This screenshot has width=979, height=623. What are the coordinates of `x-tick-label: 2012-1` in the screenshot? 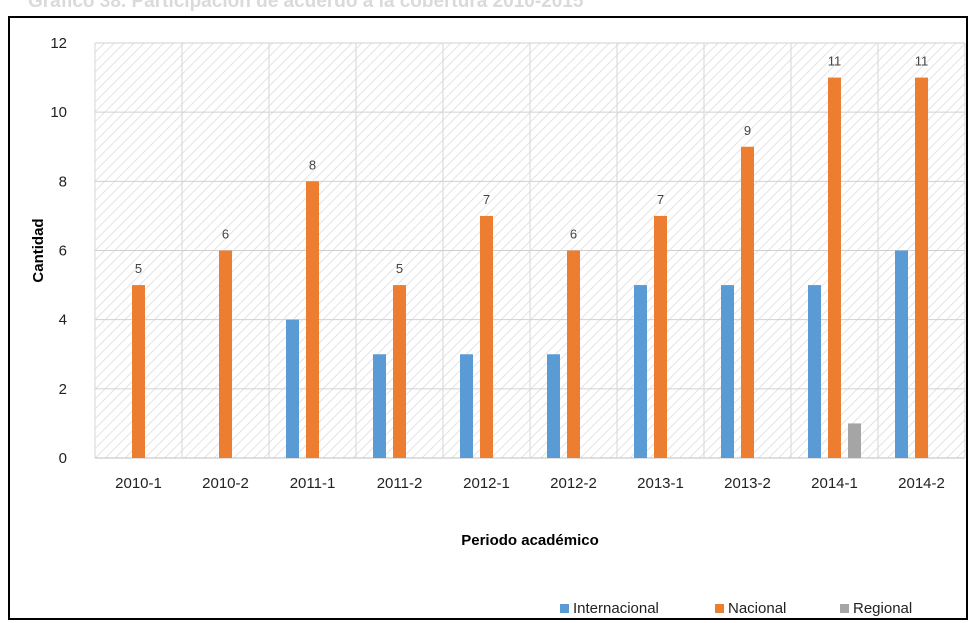 It's located at (486, 483).